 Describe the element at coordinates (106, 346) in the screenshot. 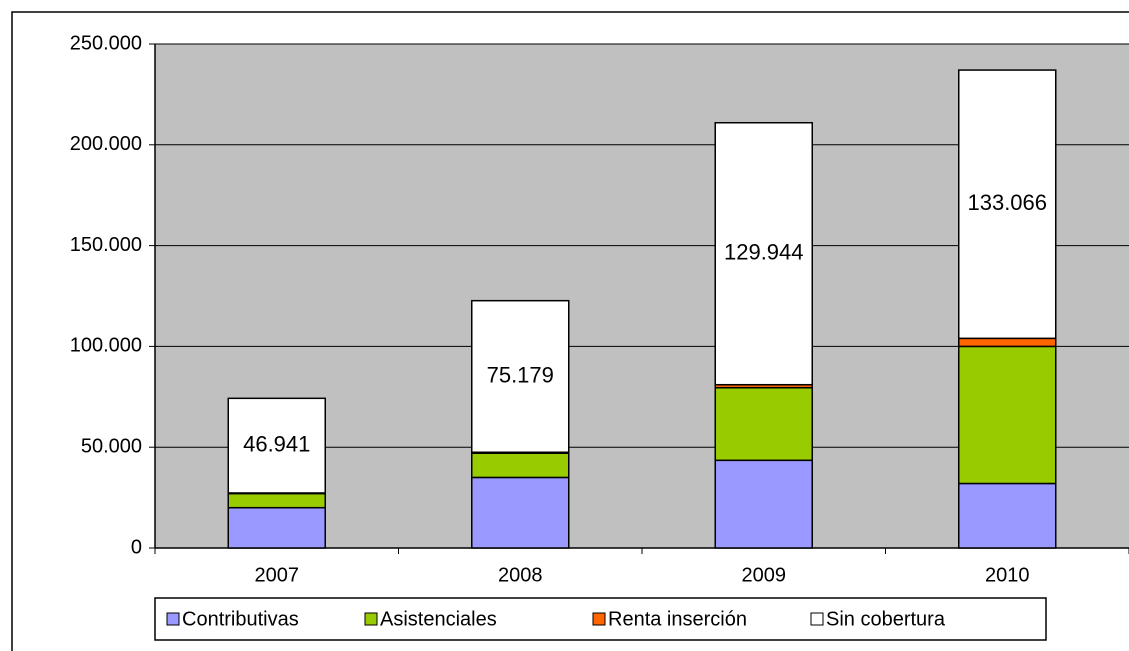

I see `y-tick-label: 100.000` at that location.